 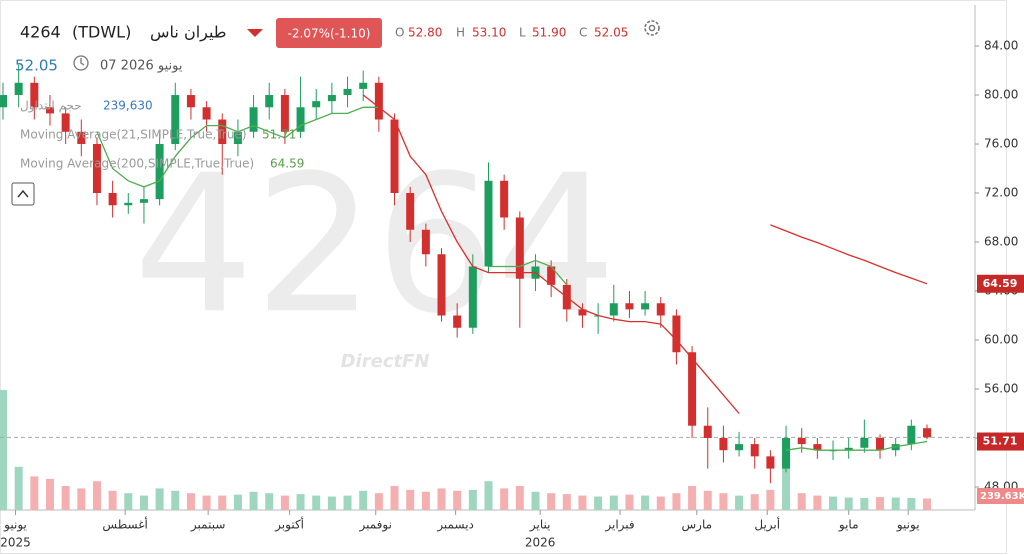 What do you see at coordinates (583, 33) in the screenshot?
I see `ohlc-key: C` at bounding box center [583, 33].